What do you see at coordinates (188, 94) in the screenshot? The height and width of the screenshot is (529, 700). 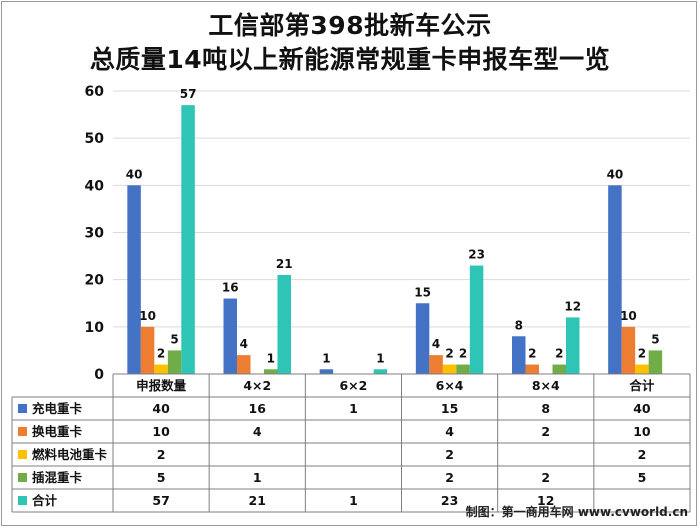 I see `data-label: 57` at bounding box center [188, 94].